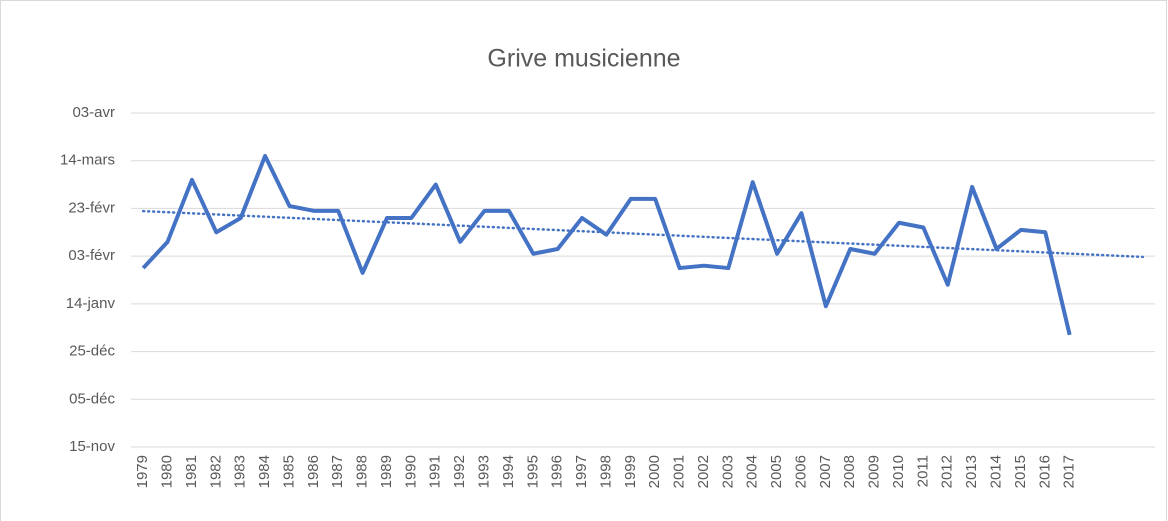  I want to click on x-tick-label: 2006, so click(800, 471).